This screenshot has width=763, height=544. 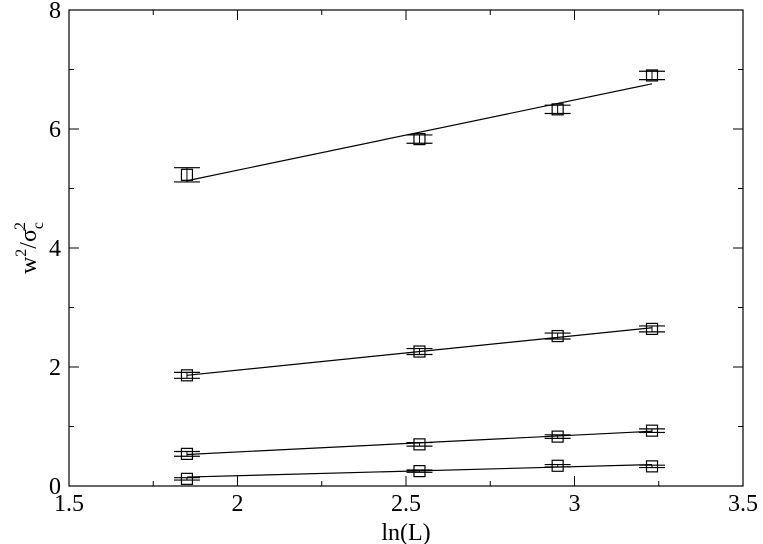 What do you see at coordinates (405, 532) in the screenshot?
I see `x-axis-label: ln(L)` at bounding box center [405, 532].